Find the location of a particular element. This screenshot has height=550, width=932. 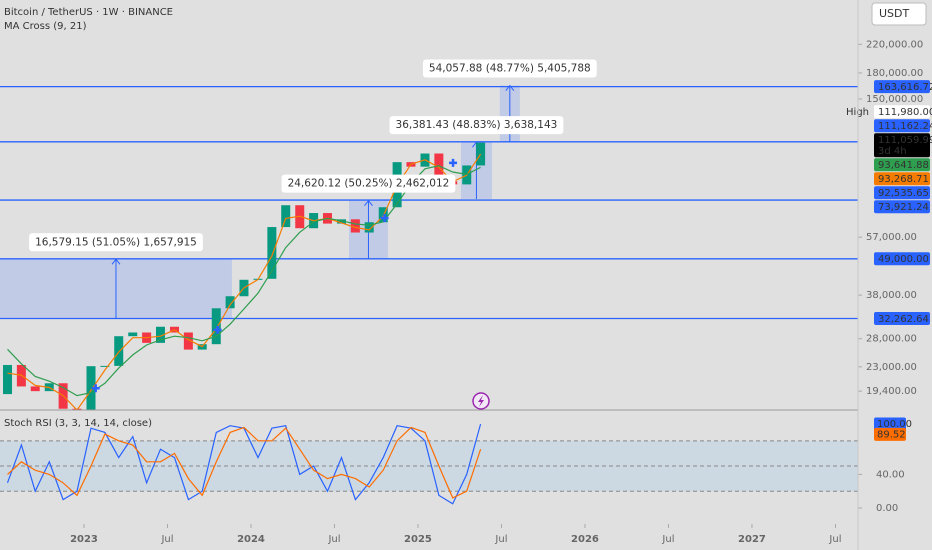

measure-arrowhead is located at coordinates (510, 87).